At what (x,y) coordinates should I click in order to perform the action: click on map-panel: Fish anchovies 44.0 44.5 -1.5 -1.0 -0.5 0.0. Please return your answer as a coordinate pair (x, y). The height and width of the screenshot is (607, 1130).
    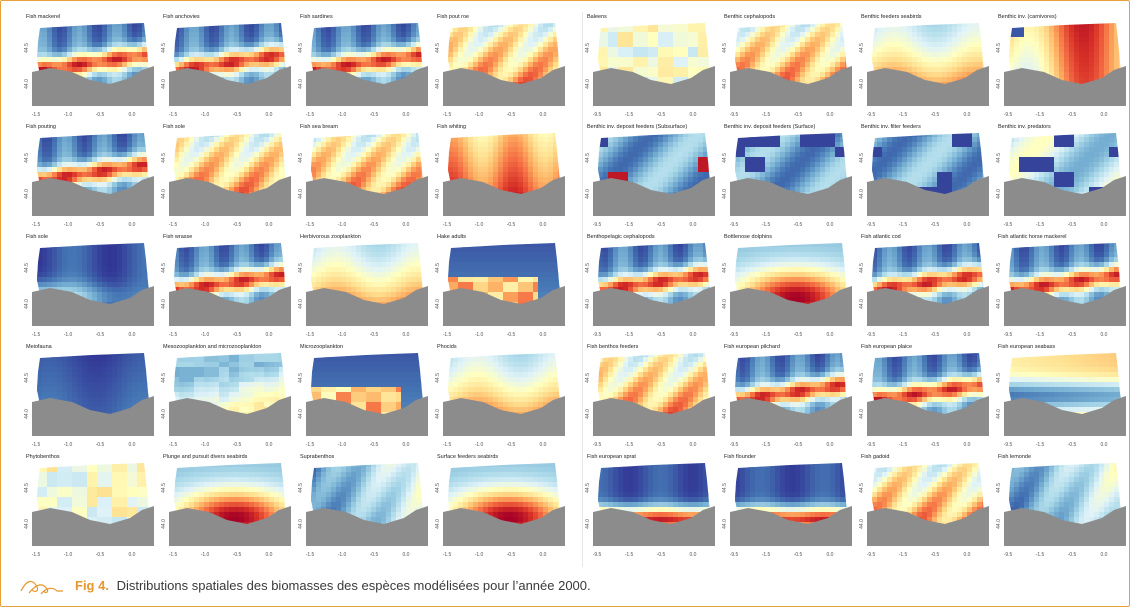
    Looking at the image, I should click on (225, 66).